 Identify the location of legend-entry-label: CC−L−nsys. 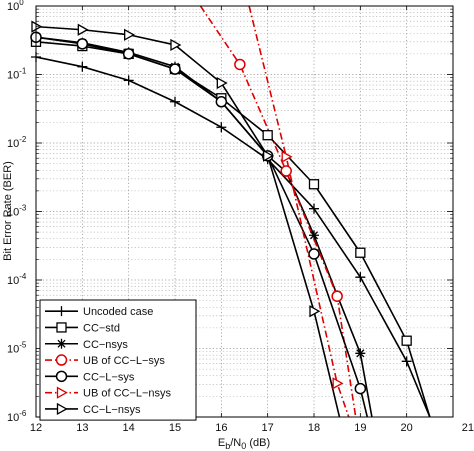
(112, 410).